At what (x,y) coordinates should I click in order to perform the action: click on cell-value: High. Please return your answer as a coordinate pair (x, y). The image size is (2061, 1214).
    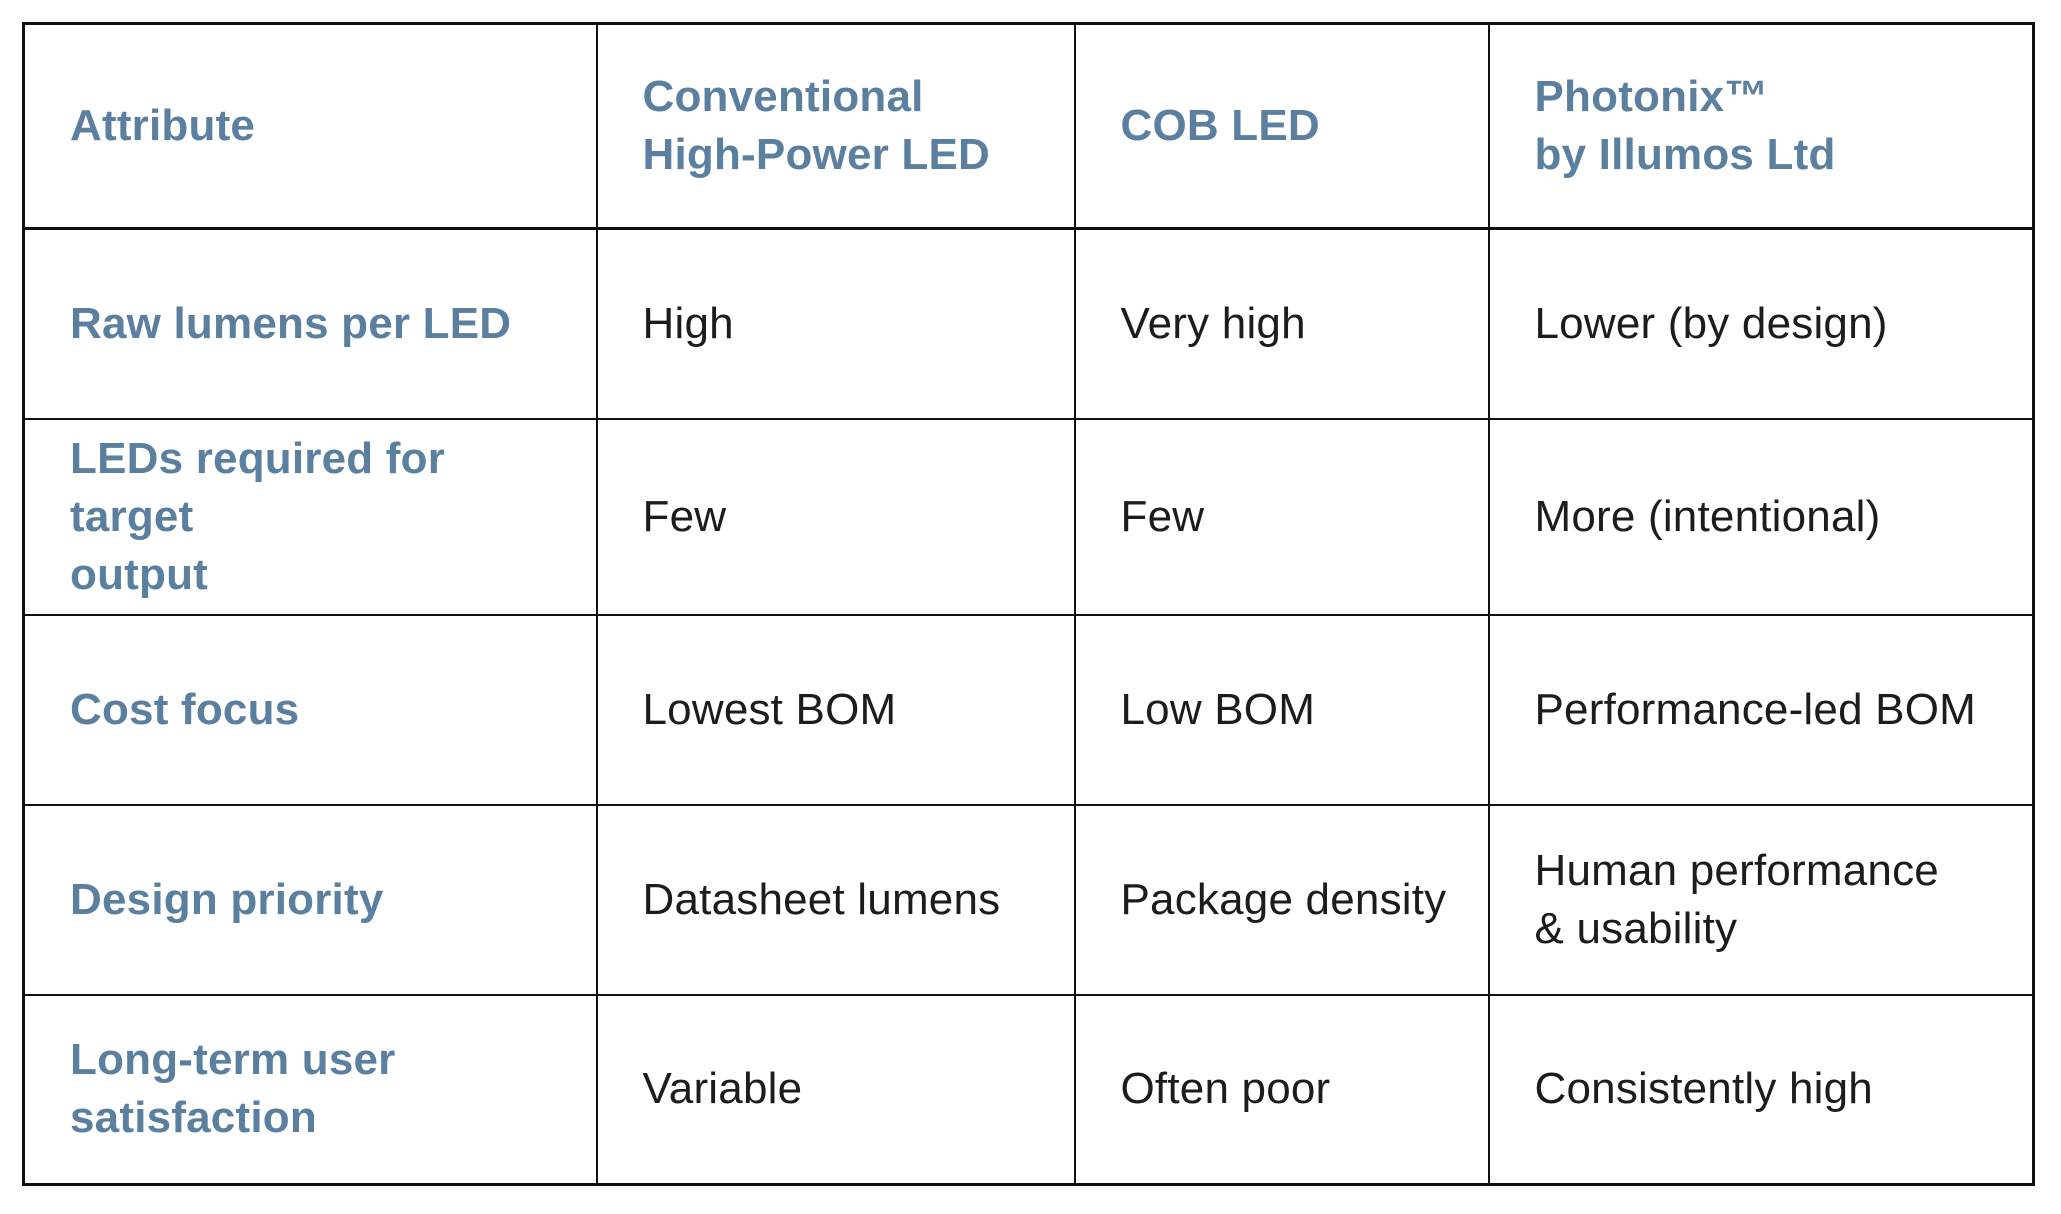
    Looking at the image, I should click on (835, 323).